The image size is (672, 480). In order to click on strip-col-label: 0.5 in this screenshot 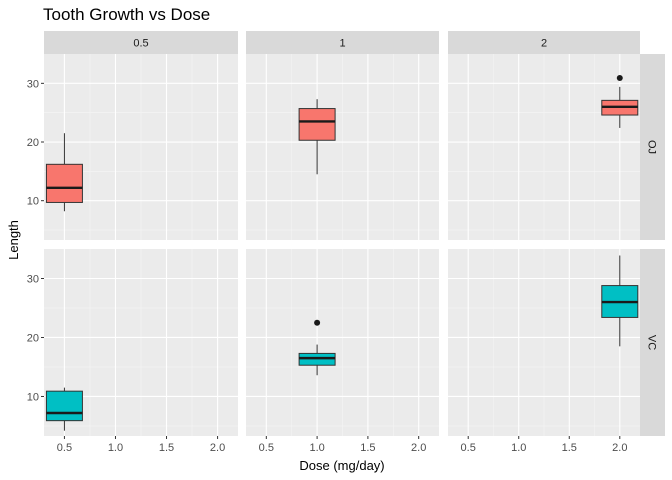, I will do `click(140, 44)`.